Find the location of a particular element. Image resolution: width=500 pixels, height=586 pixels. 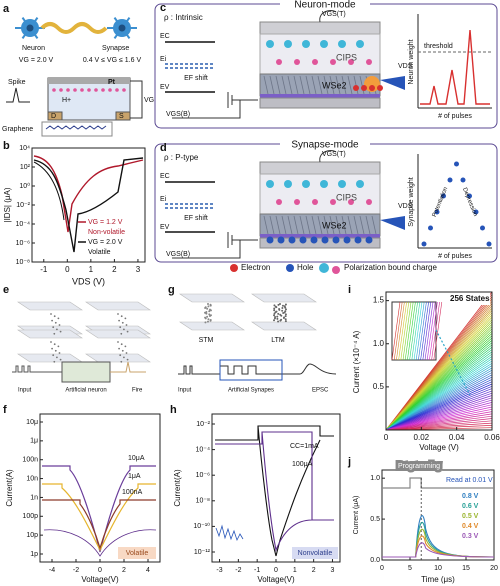

synapse-signal is located at coordinates (257, 369).